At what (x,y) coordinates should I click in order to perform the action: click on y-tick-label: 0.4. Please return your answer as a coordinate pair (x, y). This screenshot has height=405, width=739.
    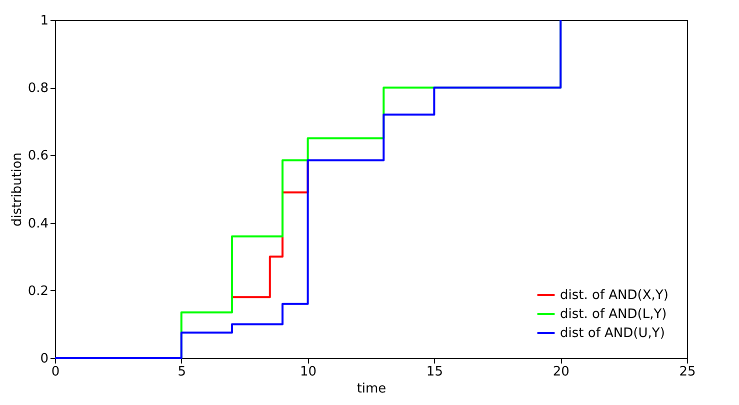
    Looking at the image, I should click on (38, 224).